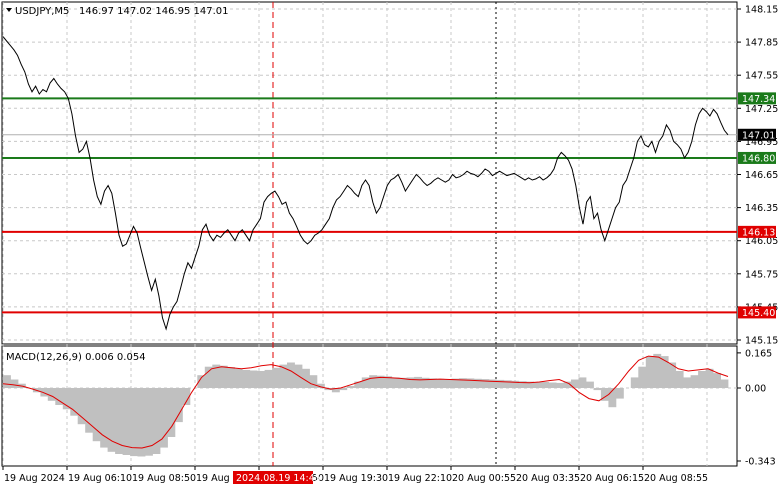 This screenshot has height=489, width=781. I want to click on macd-tick-label: 0.00, so click(755, 389).